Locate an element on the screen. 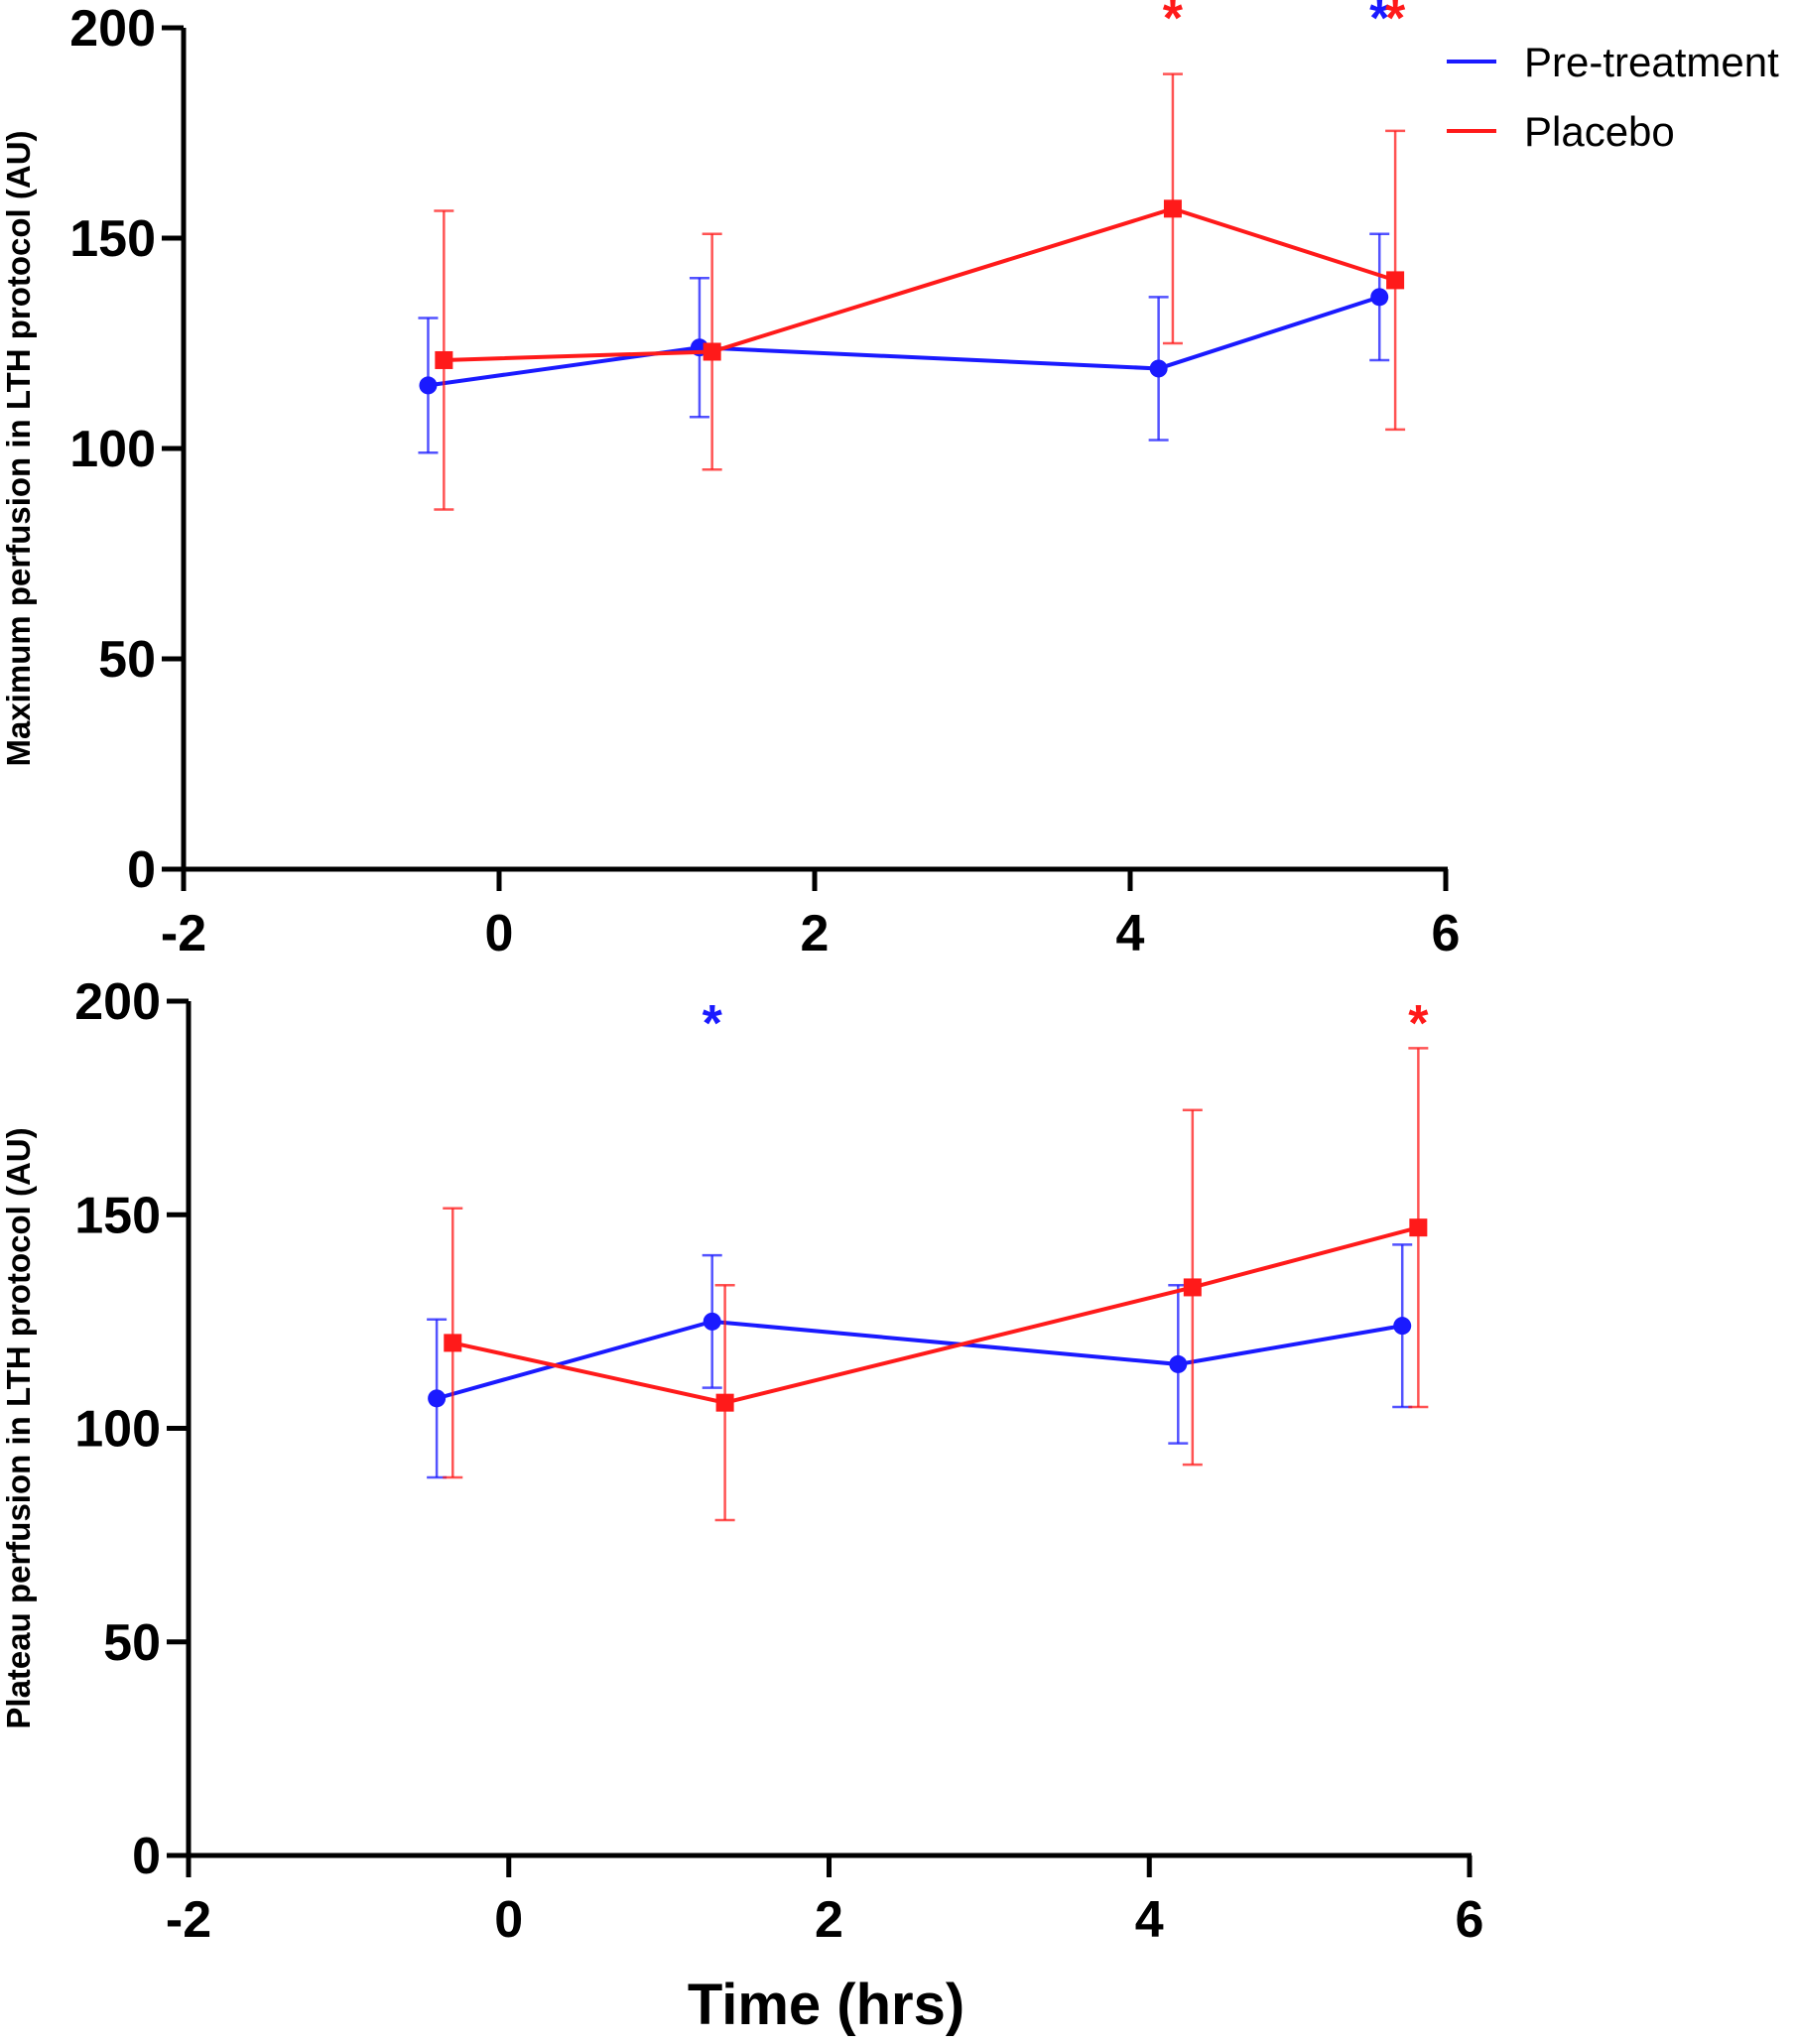 Image resolution: width=1796 pixels, height=2044 pixels. series-placebo: * is located at coordinates (936, 1258).